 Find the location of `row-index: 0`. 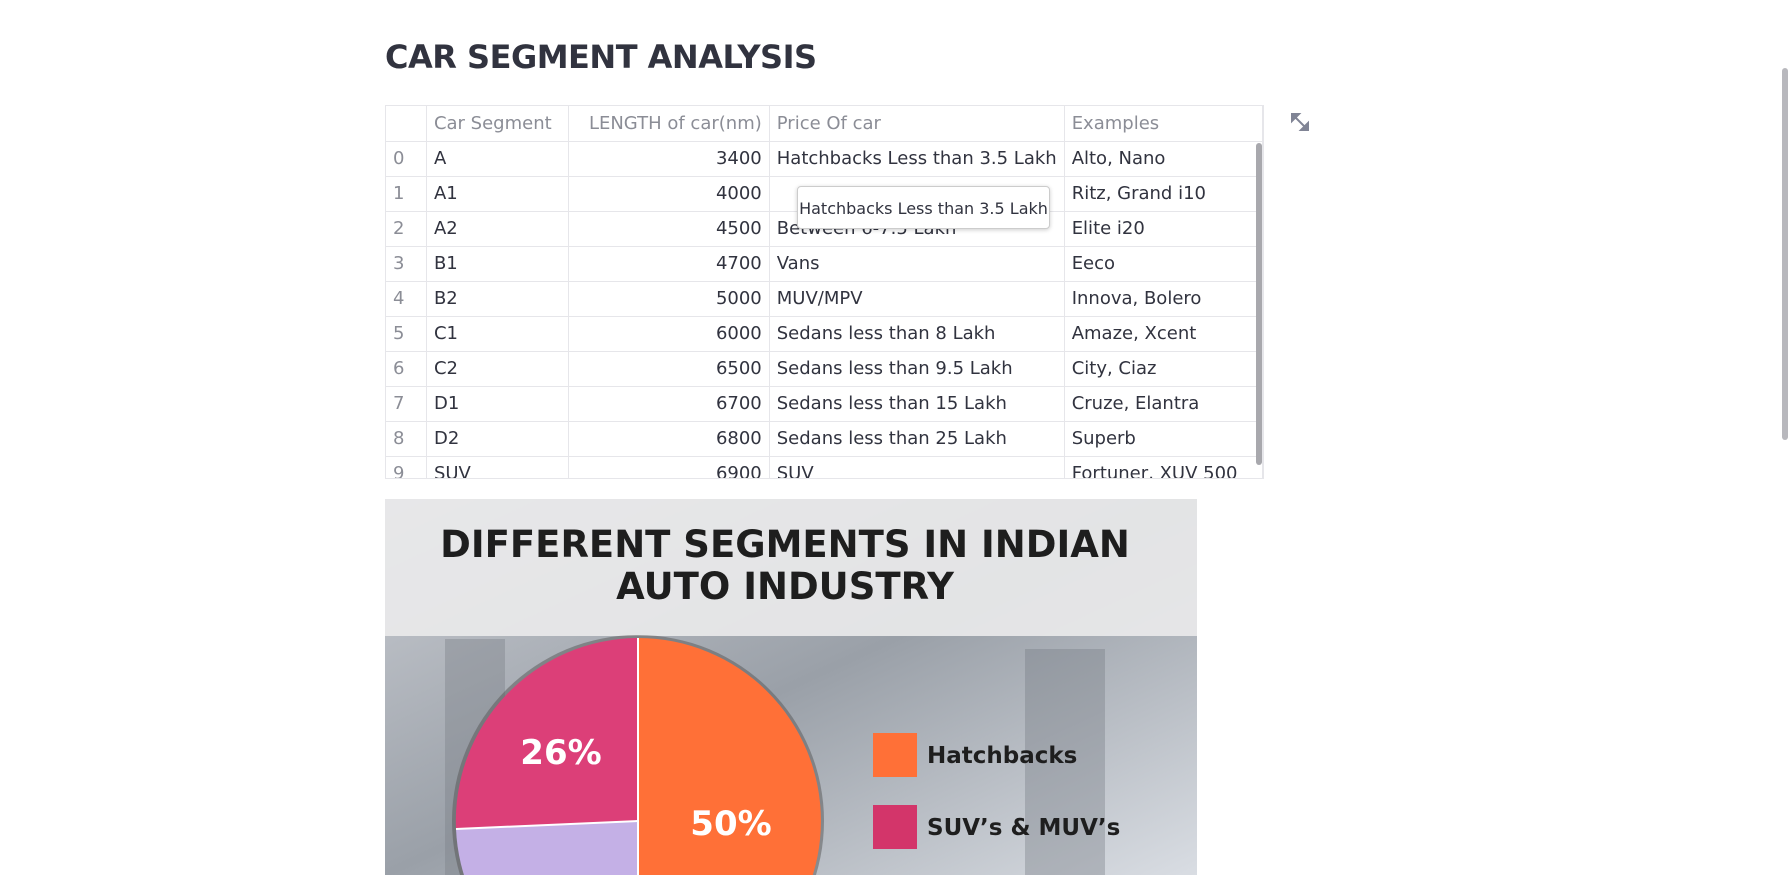

row-index: 0 is located at coordinates (406, 159).